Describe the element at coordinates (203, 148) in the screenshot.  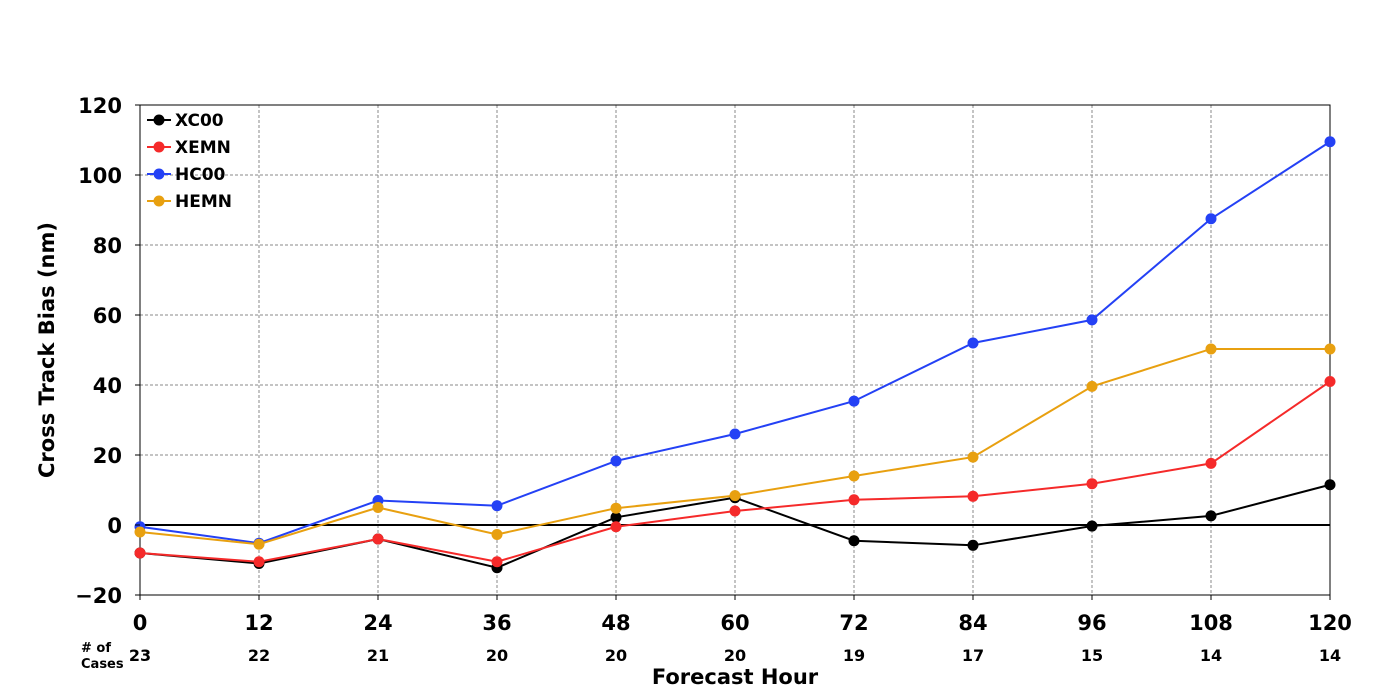
I see `legend-label: XEMN` at that location.